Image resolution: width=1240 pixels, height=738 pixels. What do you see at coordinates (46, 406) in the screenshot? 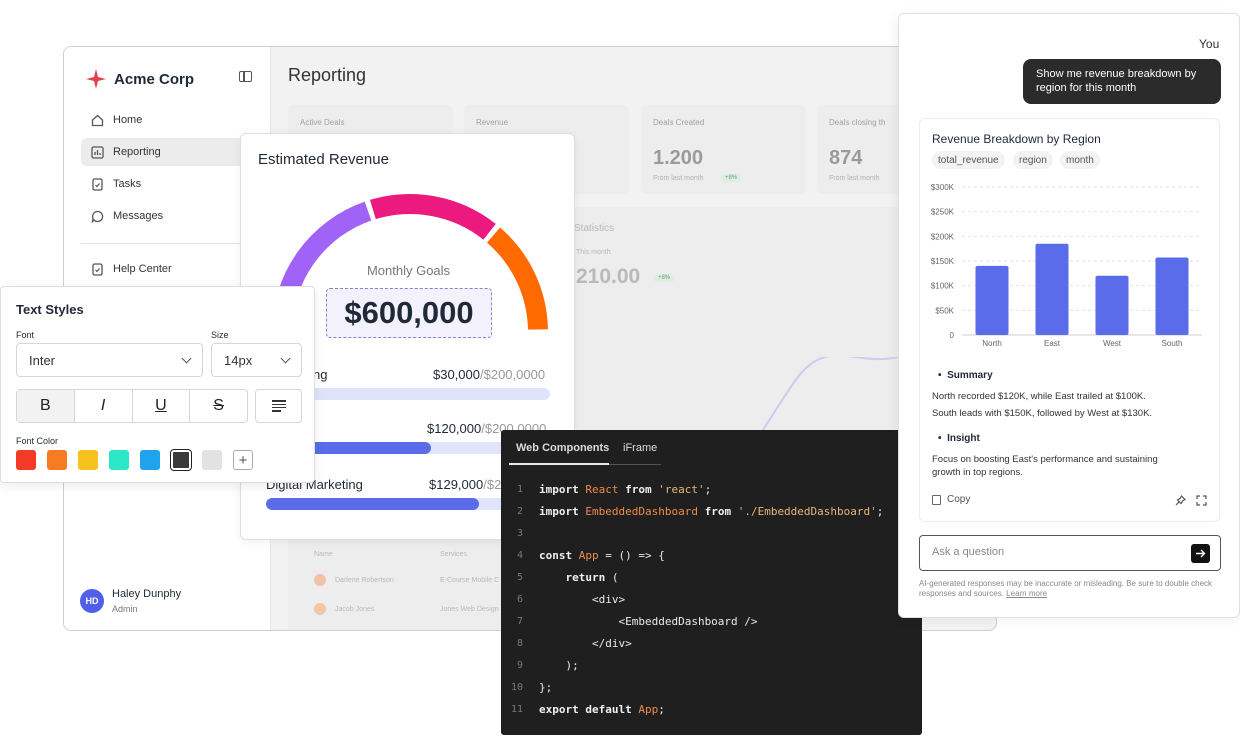
I see `bold-button: B` at bounding box center [46, 406].